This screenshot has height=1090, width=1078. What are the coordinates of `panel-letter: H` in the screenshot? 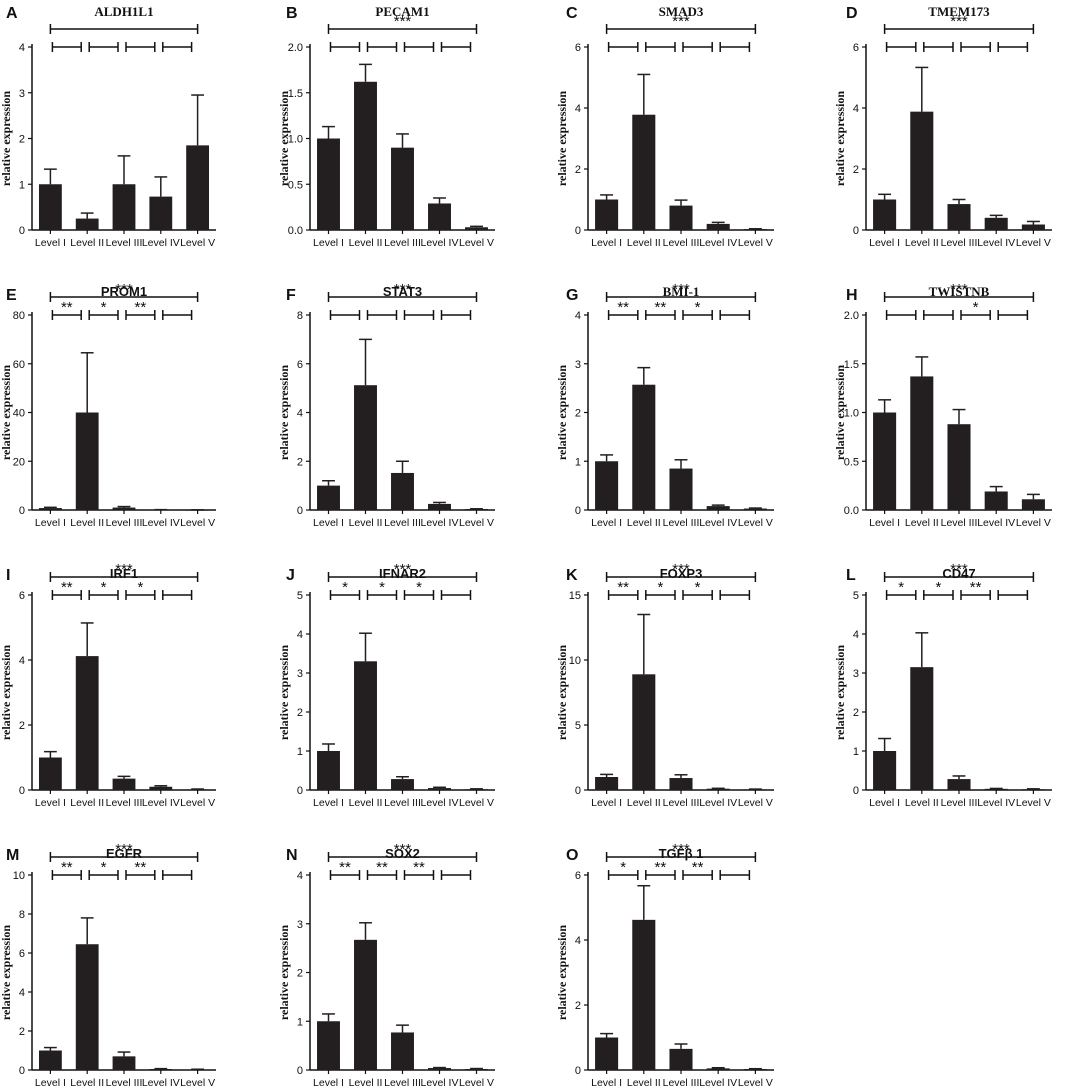 It's located at (852, 295).